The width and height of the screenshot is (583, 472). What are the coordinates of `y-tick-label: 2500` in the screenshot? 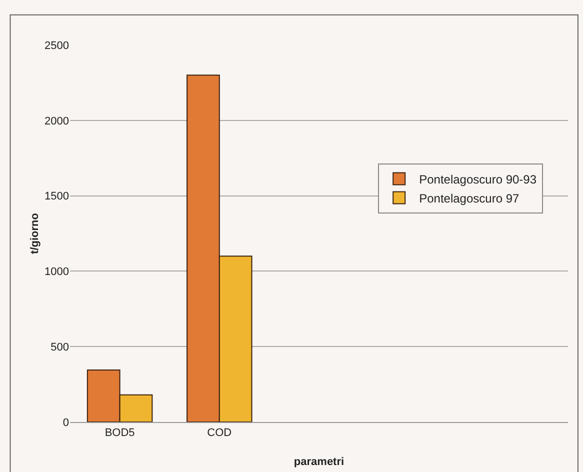 It's located at (56, 46).